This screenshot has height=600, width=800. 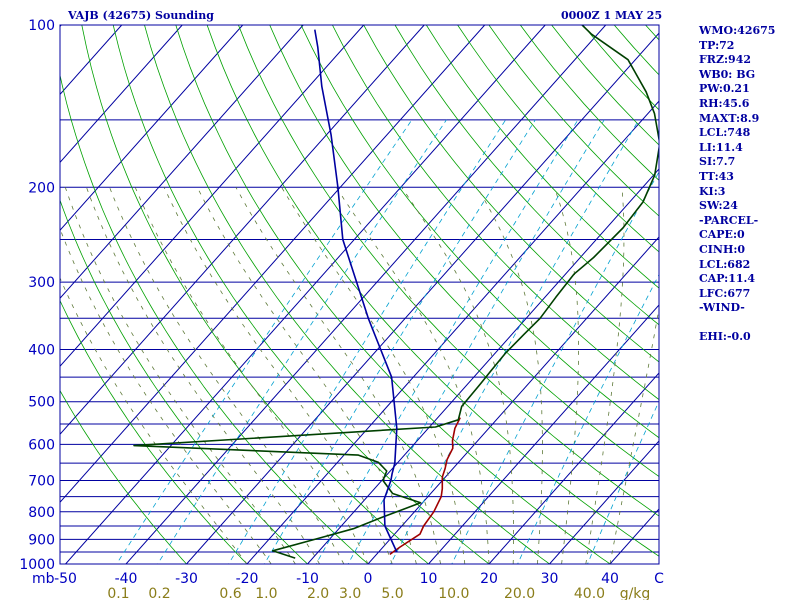 What do you see at coordinates (453, 593) in the screenshot?
I see `mixing-ratio-tick-label: 10.0` at bounding box center [453, 593].